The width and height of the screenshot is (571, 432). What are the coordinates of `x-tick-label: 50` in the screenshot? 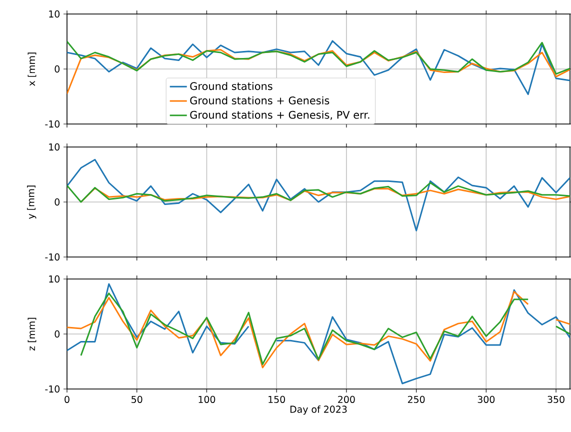 It's located at (137, 400).